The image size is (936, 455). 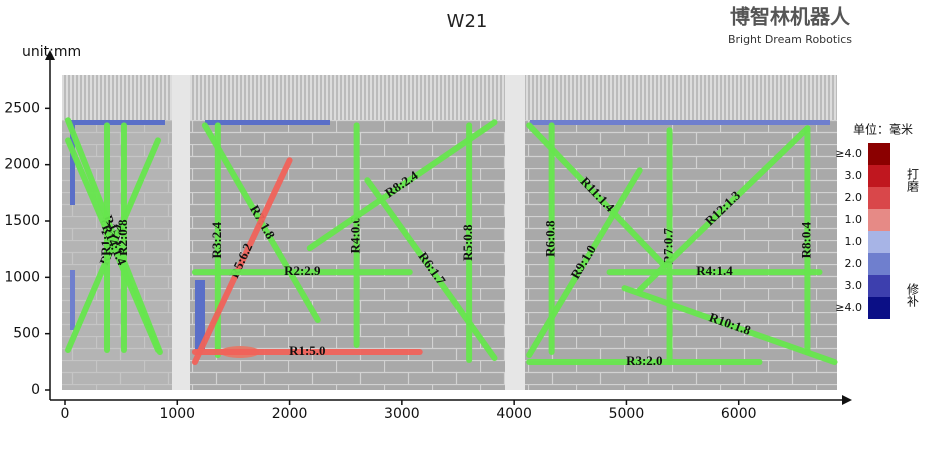 I want to click on colorbar-lower-note: 修补, so click(x=913, y=294).